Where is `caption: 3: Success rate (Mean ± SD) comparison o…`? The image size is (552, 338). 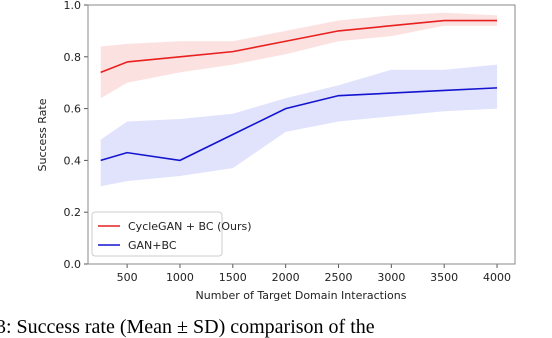
caption: 3: Success rate (Mean ± SD) comparison o… is located at coordinates (187, 327).